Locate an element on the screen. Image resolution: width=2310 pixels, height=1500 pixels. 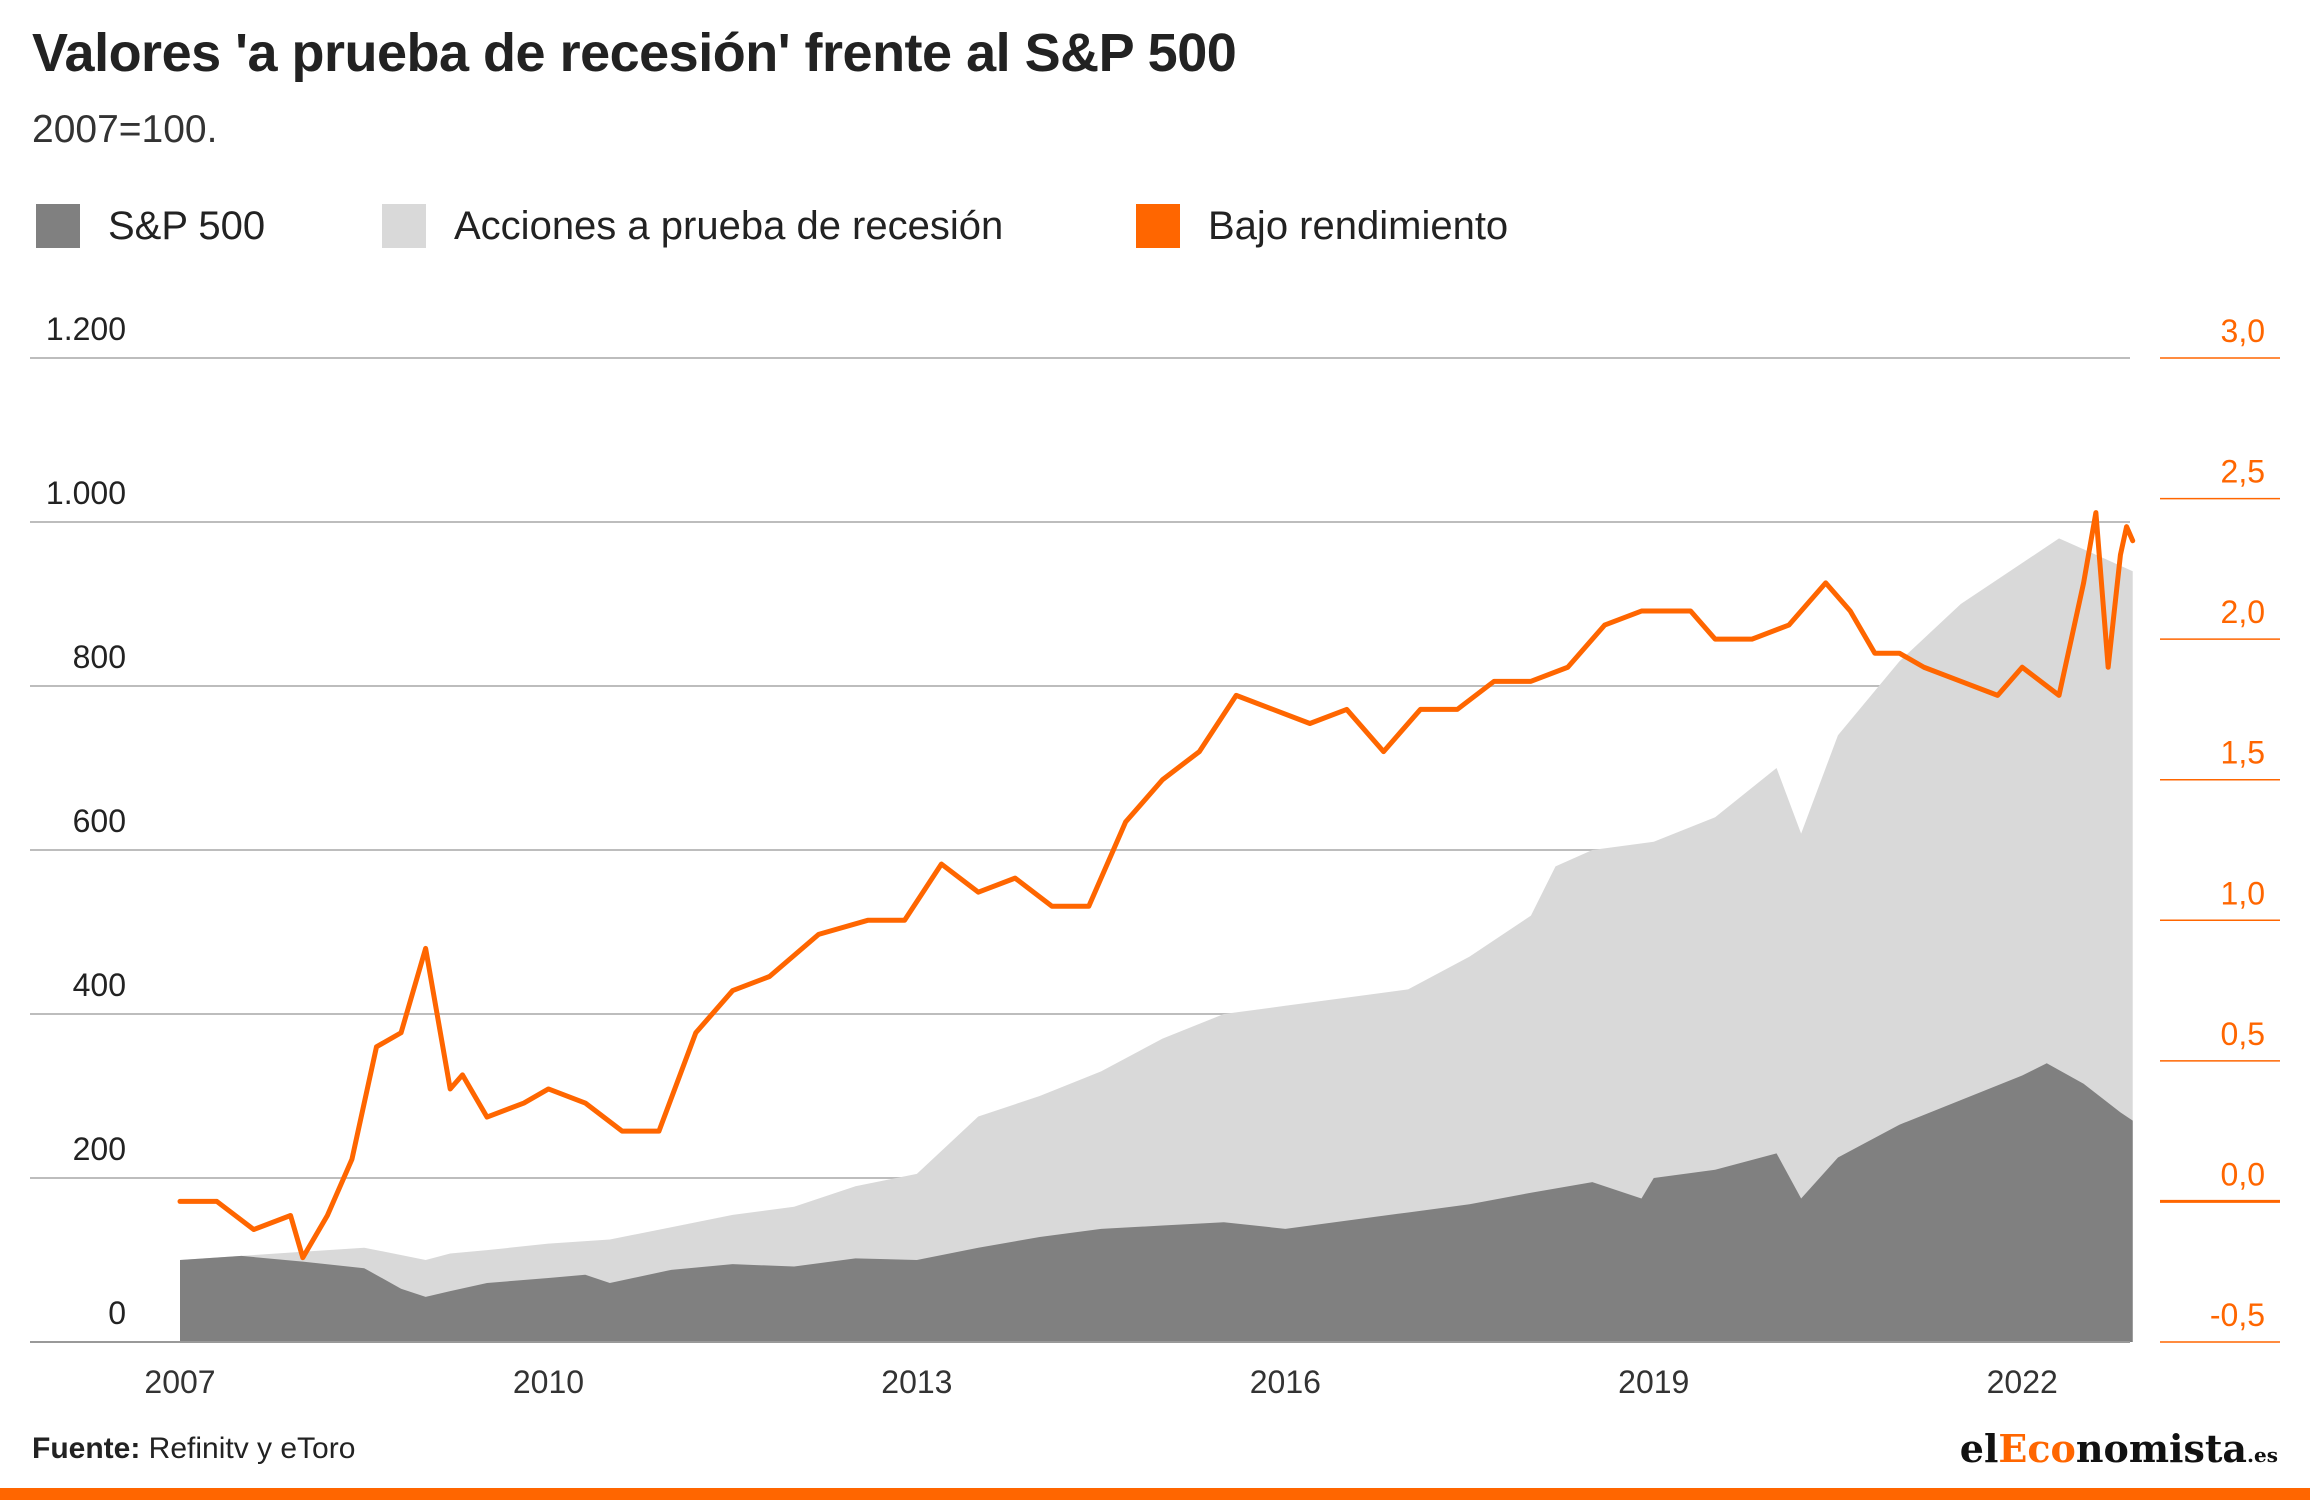
x-tick-label: 2010 is located at coordinates (548, 1382).